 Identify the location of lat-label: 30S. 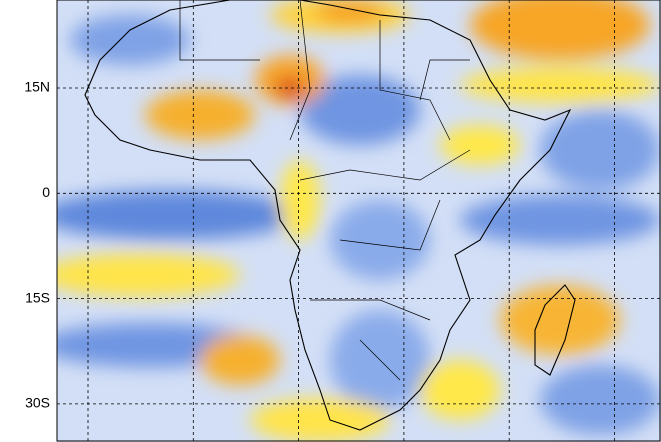
(37, 403).